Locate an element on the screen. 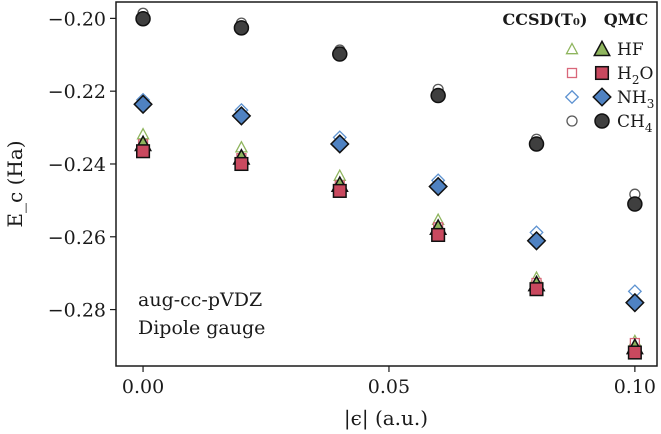  legend-marker-ccsd-ch4 is located at coordinates (572, 121).